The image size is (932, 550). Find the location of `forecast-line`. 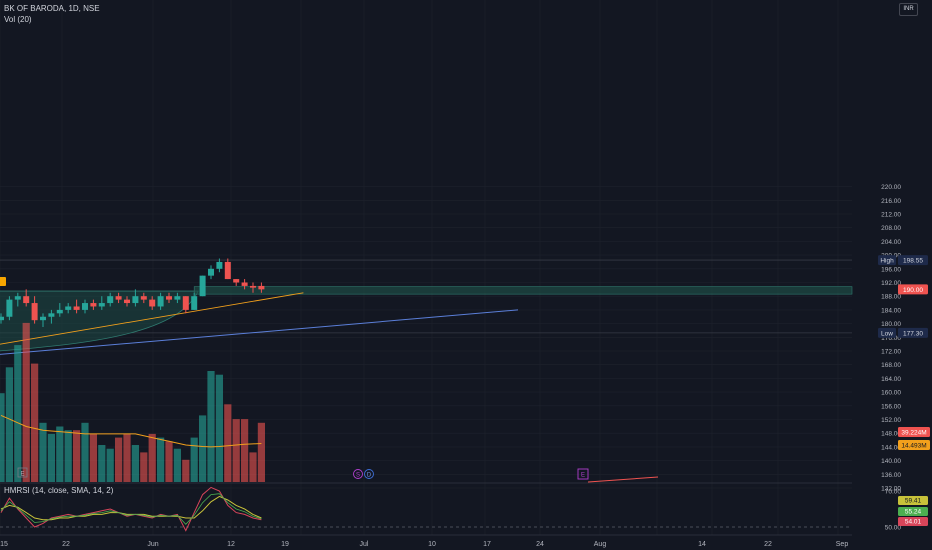

forecast-line is located at coordinates (623, 479).